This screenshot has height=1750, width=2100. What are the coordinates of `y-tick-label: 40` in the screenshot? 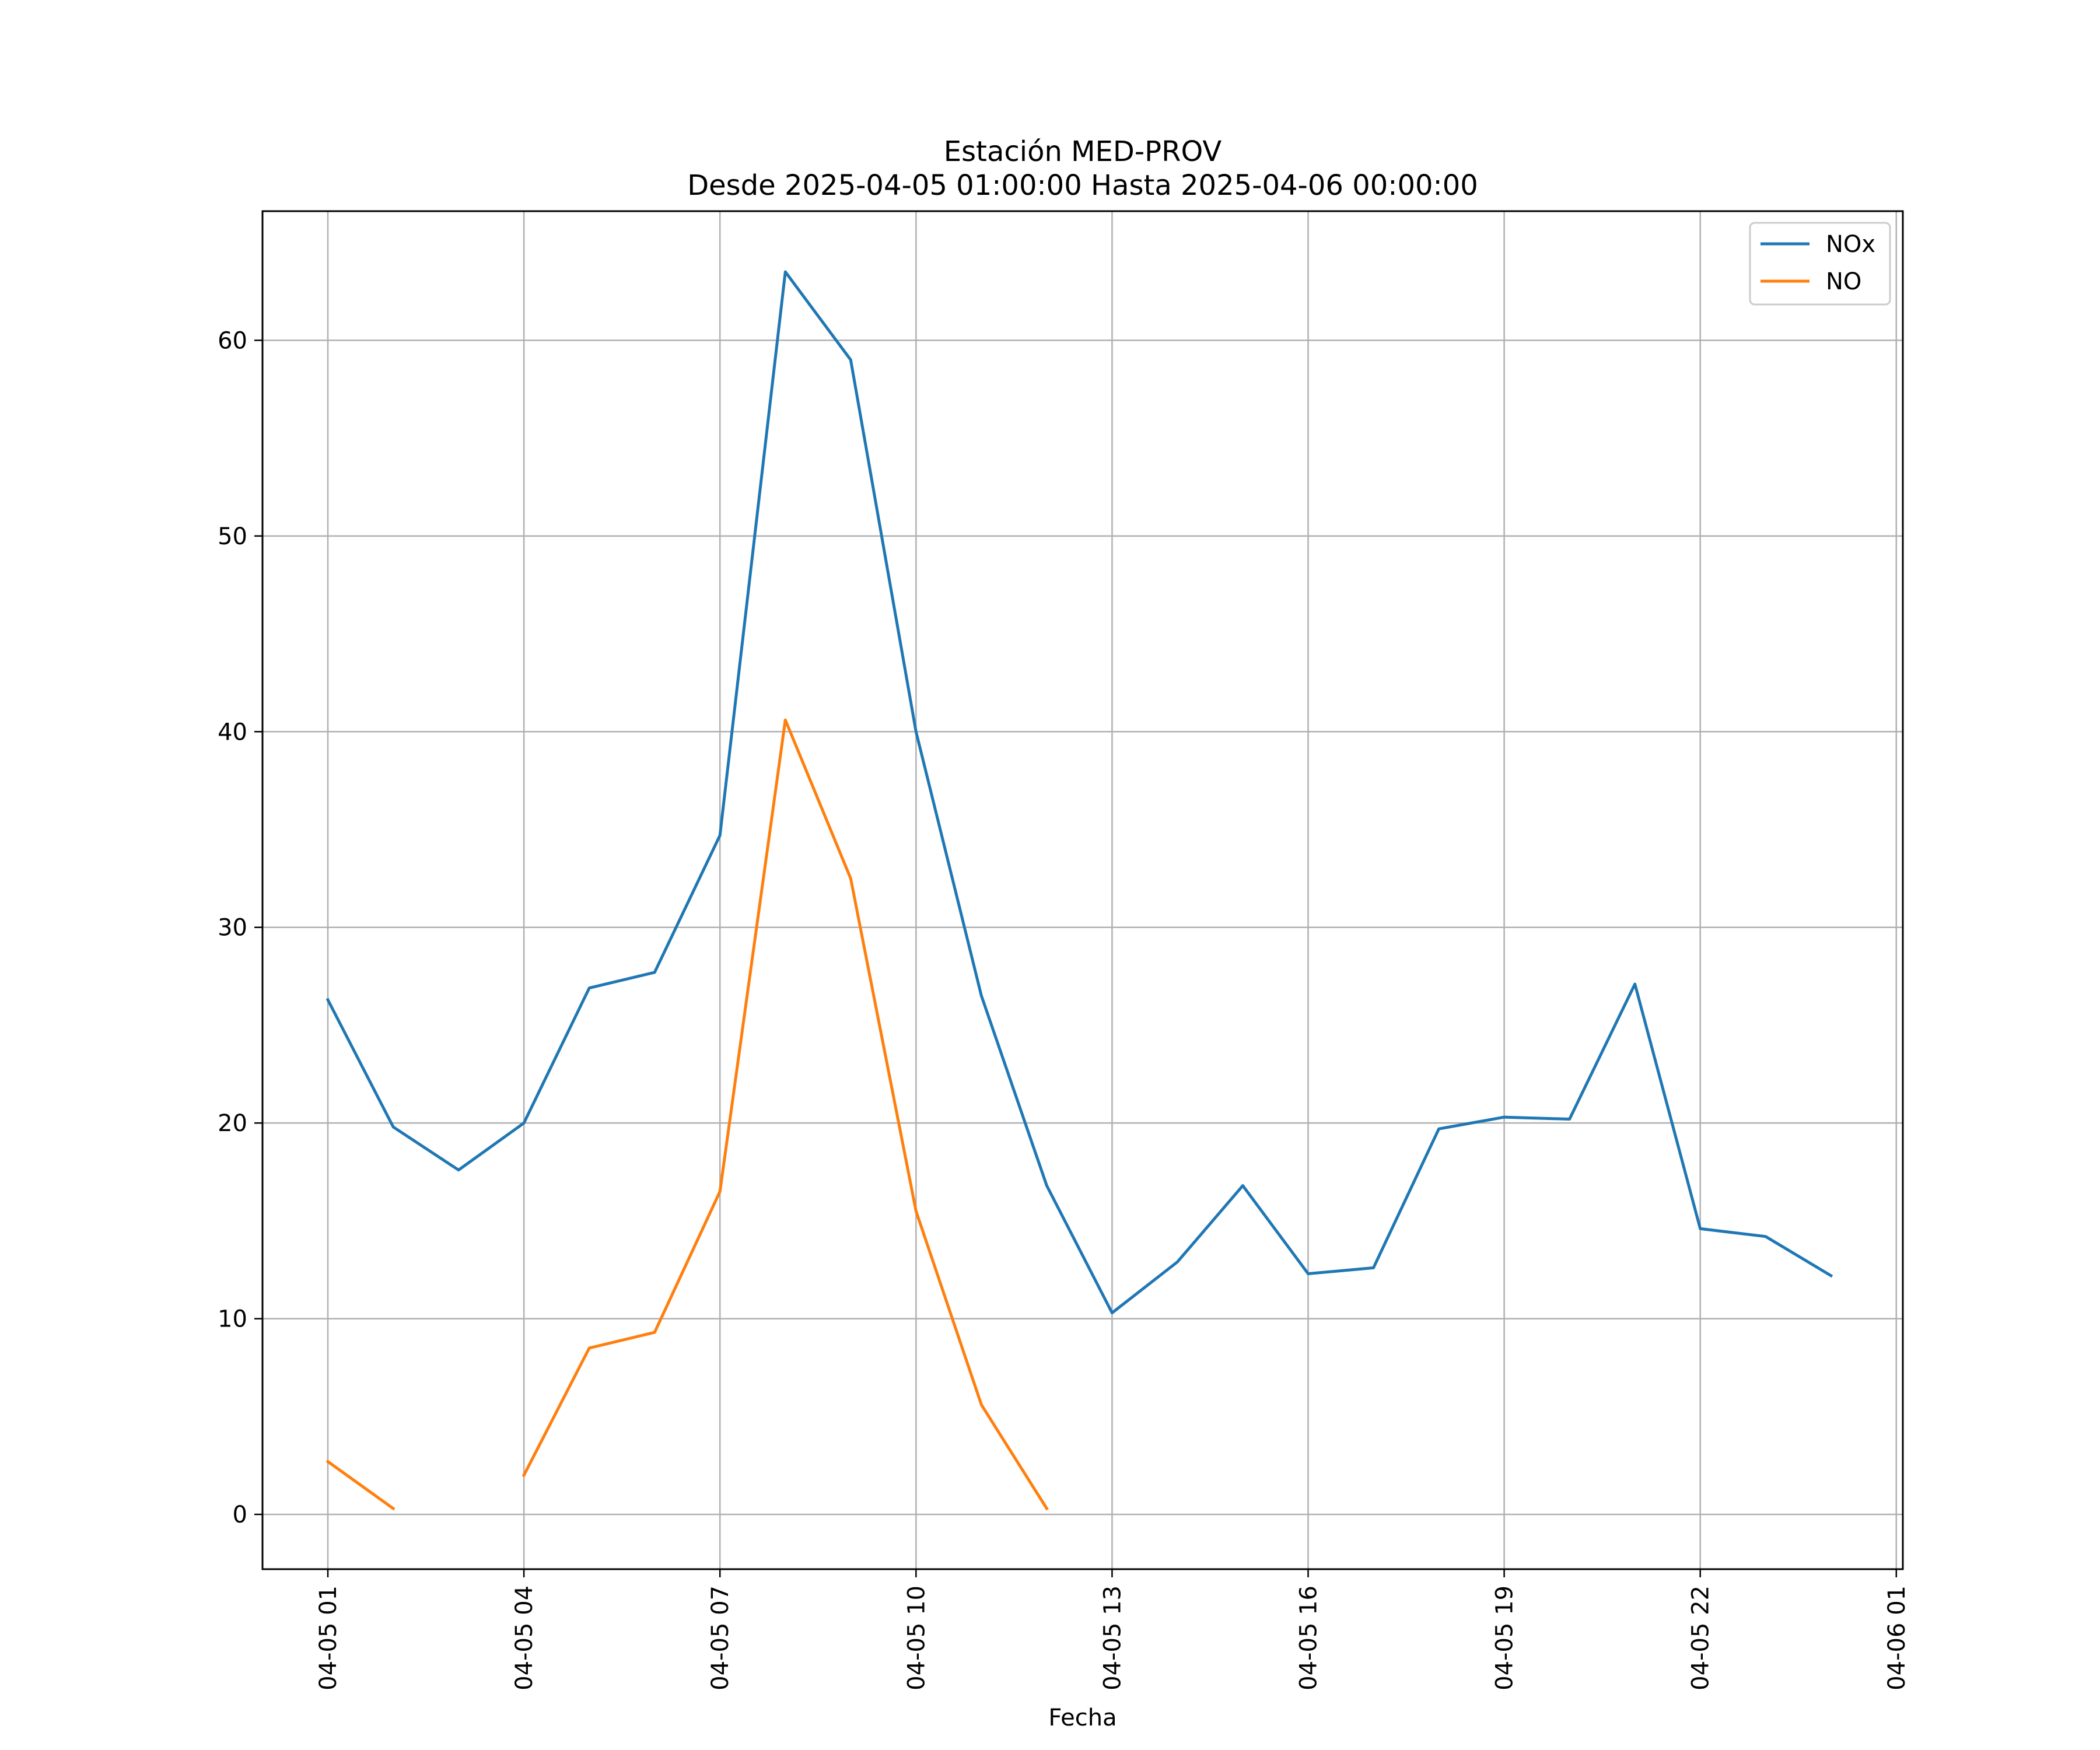 It's located at (232, 732).